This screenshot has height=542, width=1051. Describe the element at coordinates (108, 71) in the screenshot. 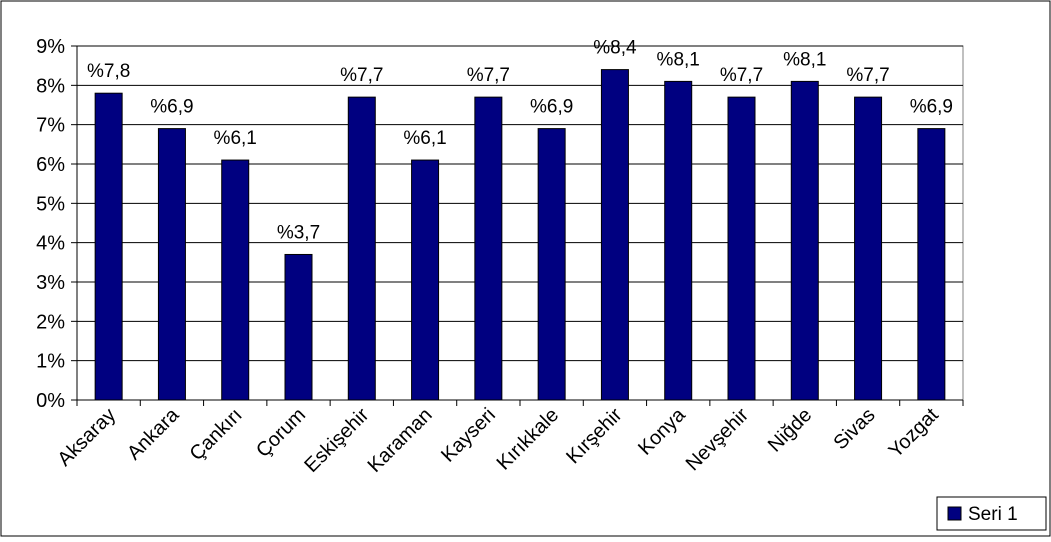

I see `data-label: %7,8` at that location.